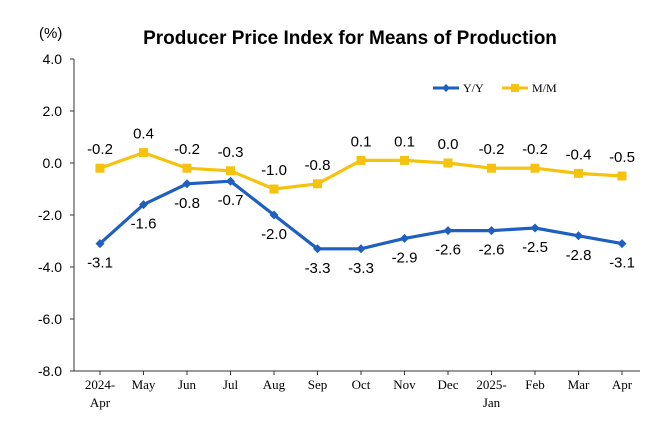  What do you see at coordinates (473, 88) in the screenshot?
I see `legend-label-yy: Y/Y` at bounding box center [473, 88].